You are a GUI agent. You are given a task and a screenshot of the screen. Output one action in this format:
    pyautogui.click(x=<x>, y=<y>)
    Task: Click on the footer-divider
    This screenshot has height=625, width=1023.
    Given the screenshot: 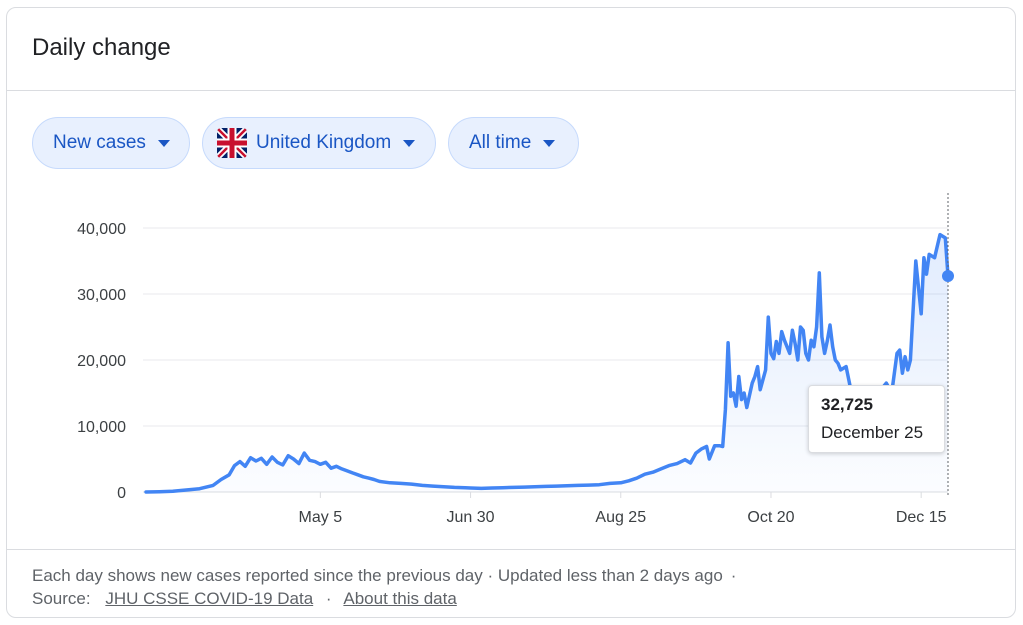 What is the action you would take?
    pyautogui.click(x=511, y=549)
    